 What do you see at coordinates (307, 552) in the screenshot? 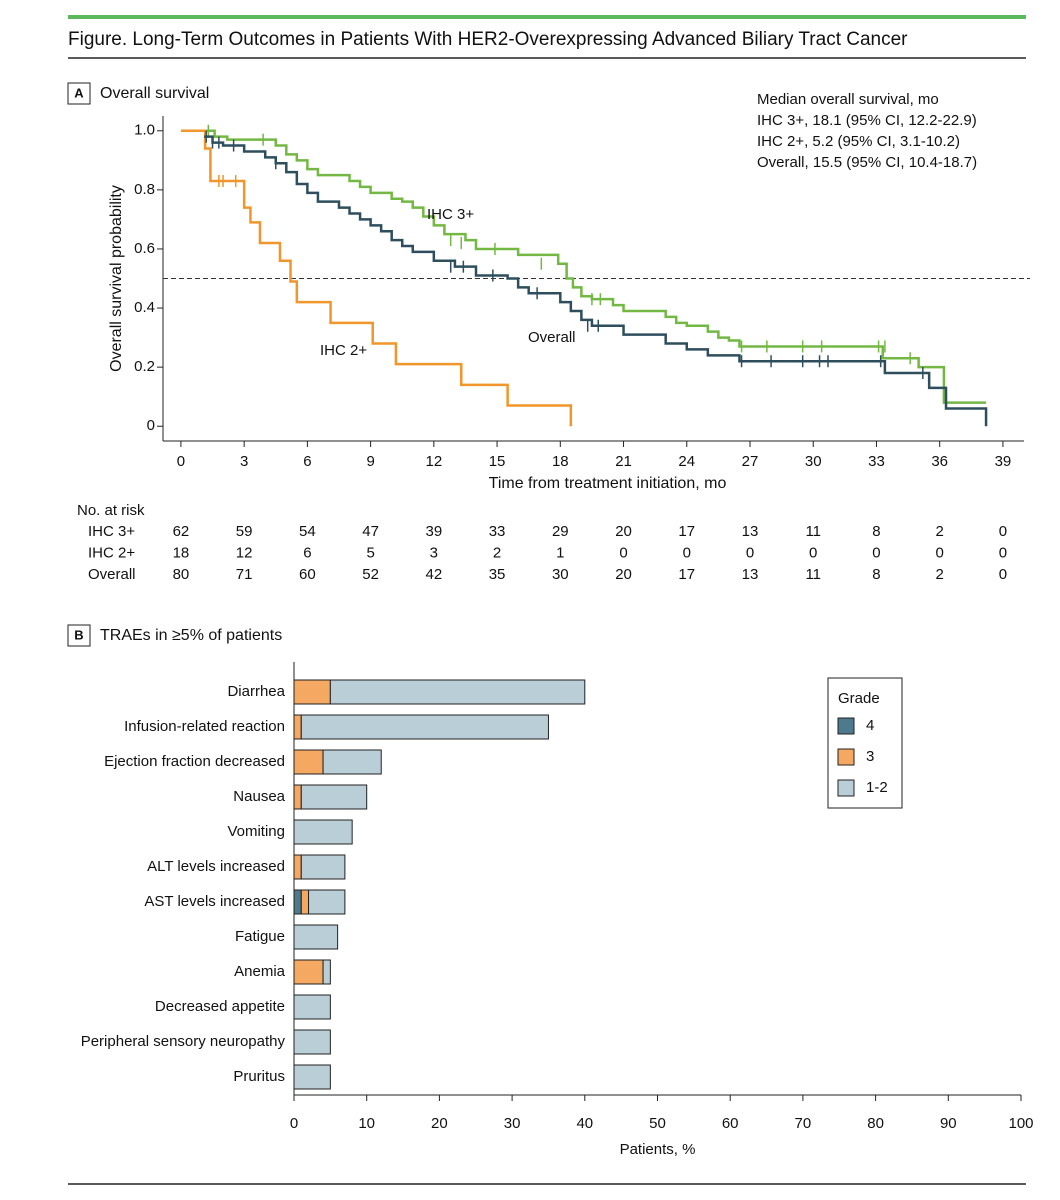
I see `at-risk-value: 6` at bounding box center [307, 552].